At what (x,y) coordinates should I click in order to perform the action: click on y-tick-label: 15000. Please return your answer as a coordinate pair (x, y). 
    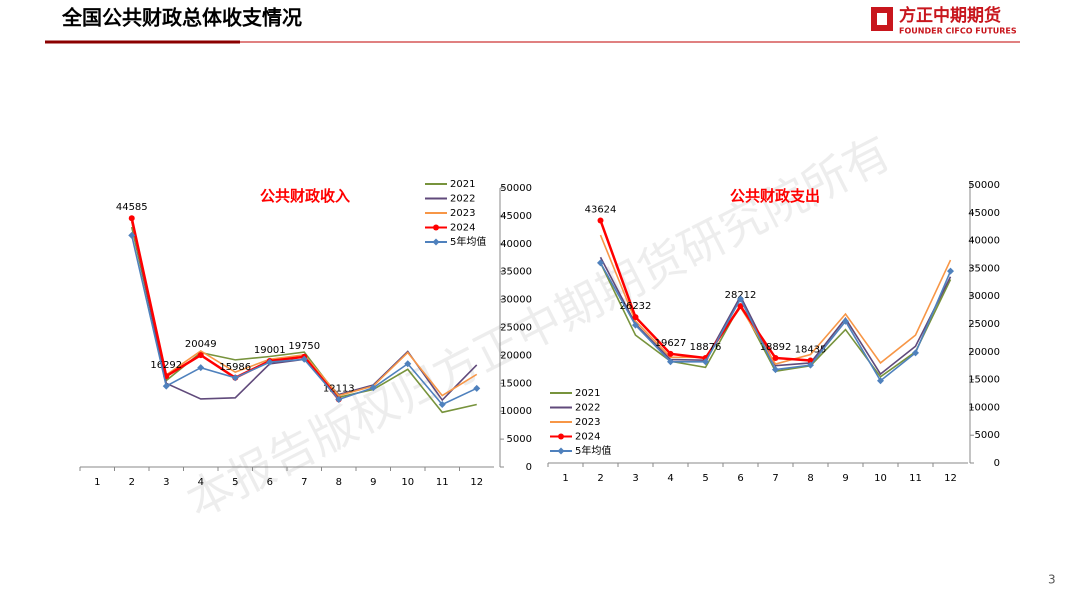
    Looking at the image, I should click on (984, 380).